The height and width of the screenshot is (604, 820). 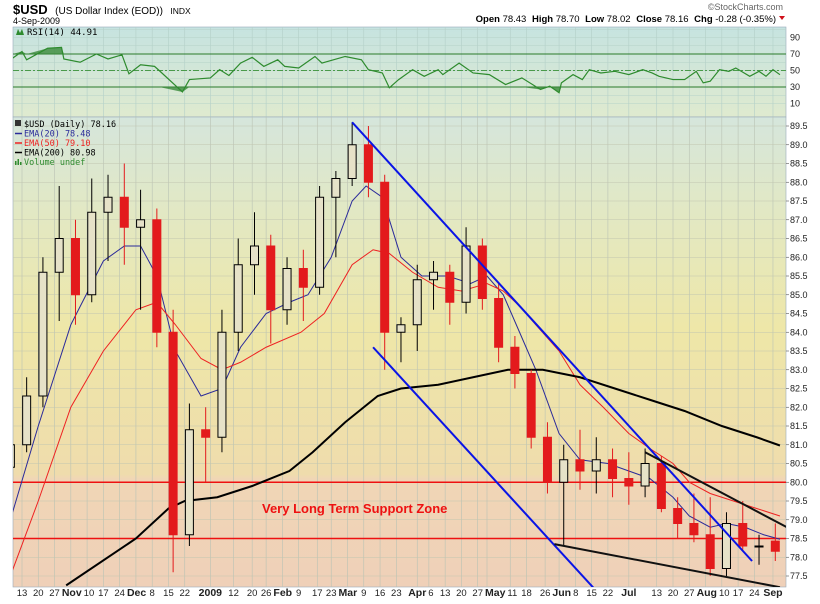 I want to click on header-title: $USD (US Dollar Index (EOD)) INDX, so click(x=102, y=9).